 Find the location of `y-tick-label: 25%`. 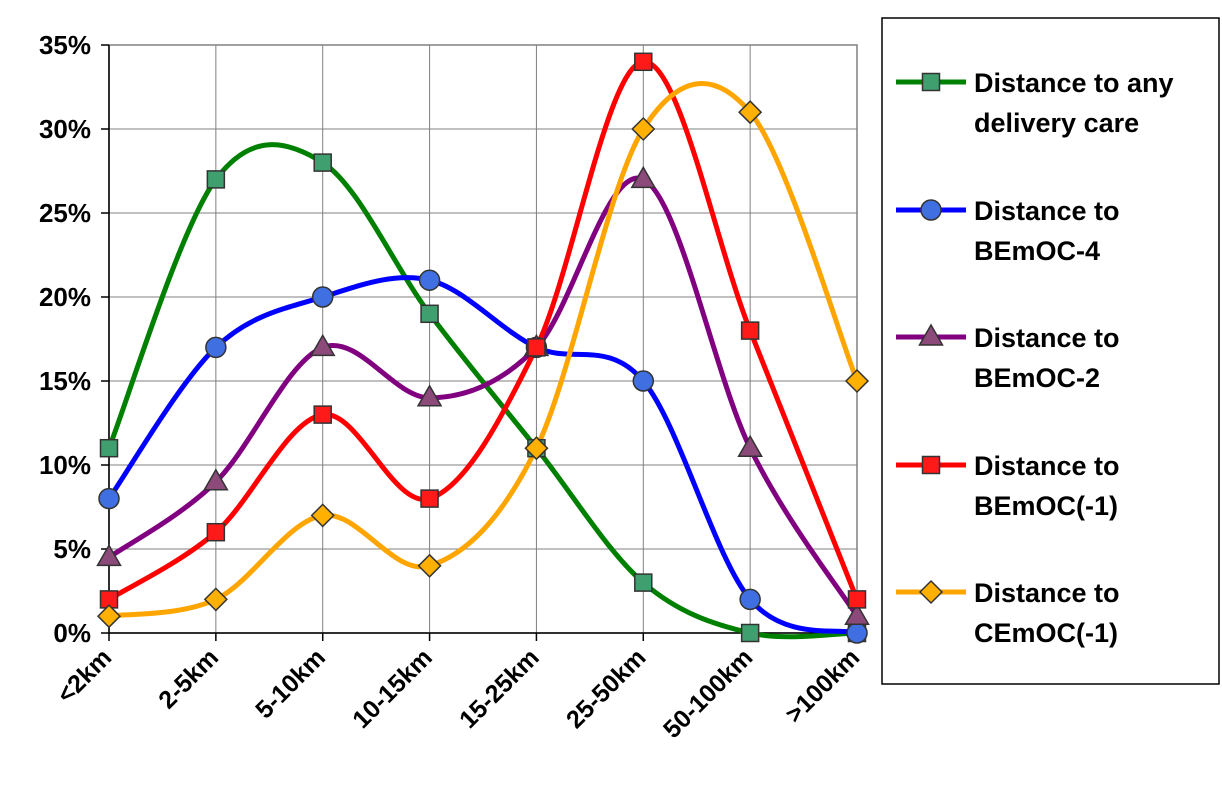

y-tick-label: 25% is located at coordinates (65, 213).